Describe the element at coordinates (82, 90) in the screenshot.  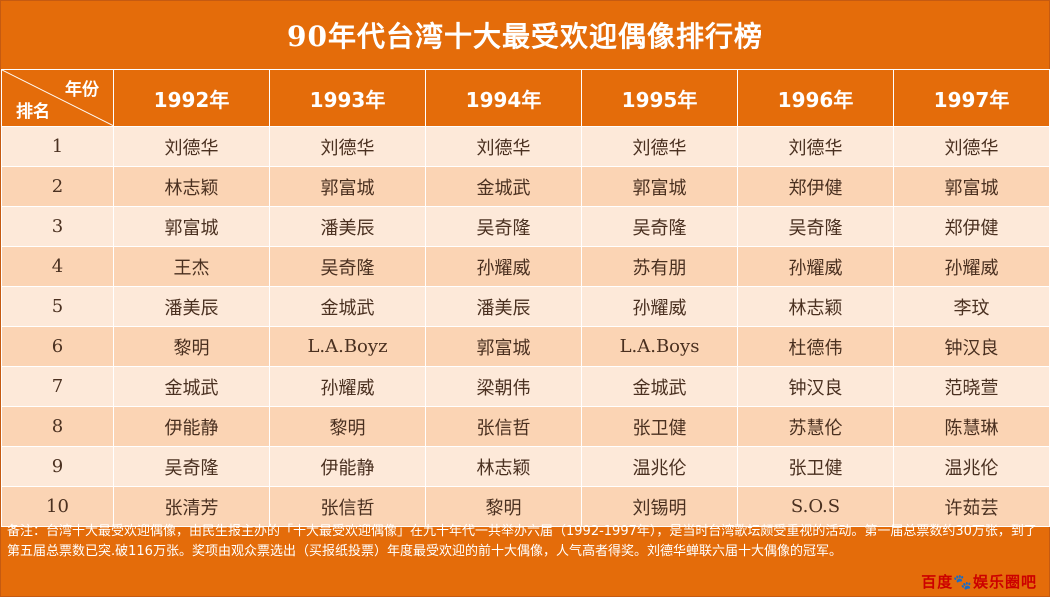
I see `column-axis-label: 年份` at that location.